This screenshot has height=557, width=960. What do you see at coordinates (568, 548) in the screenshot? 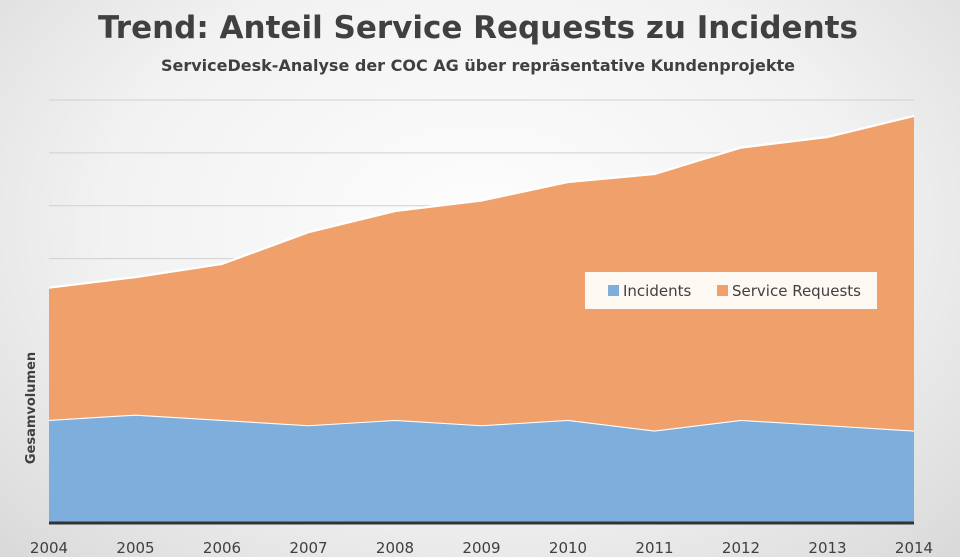
I see `x-tick-label: 2010` at bounding box center [568, 548].